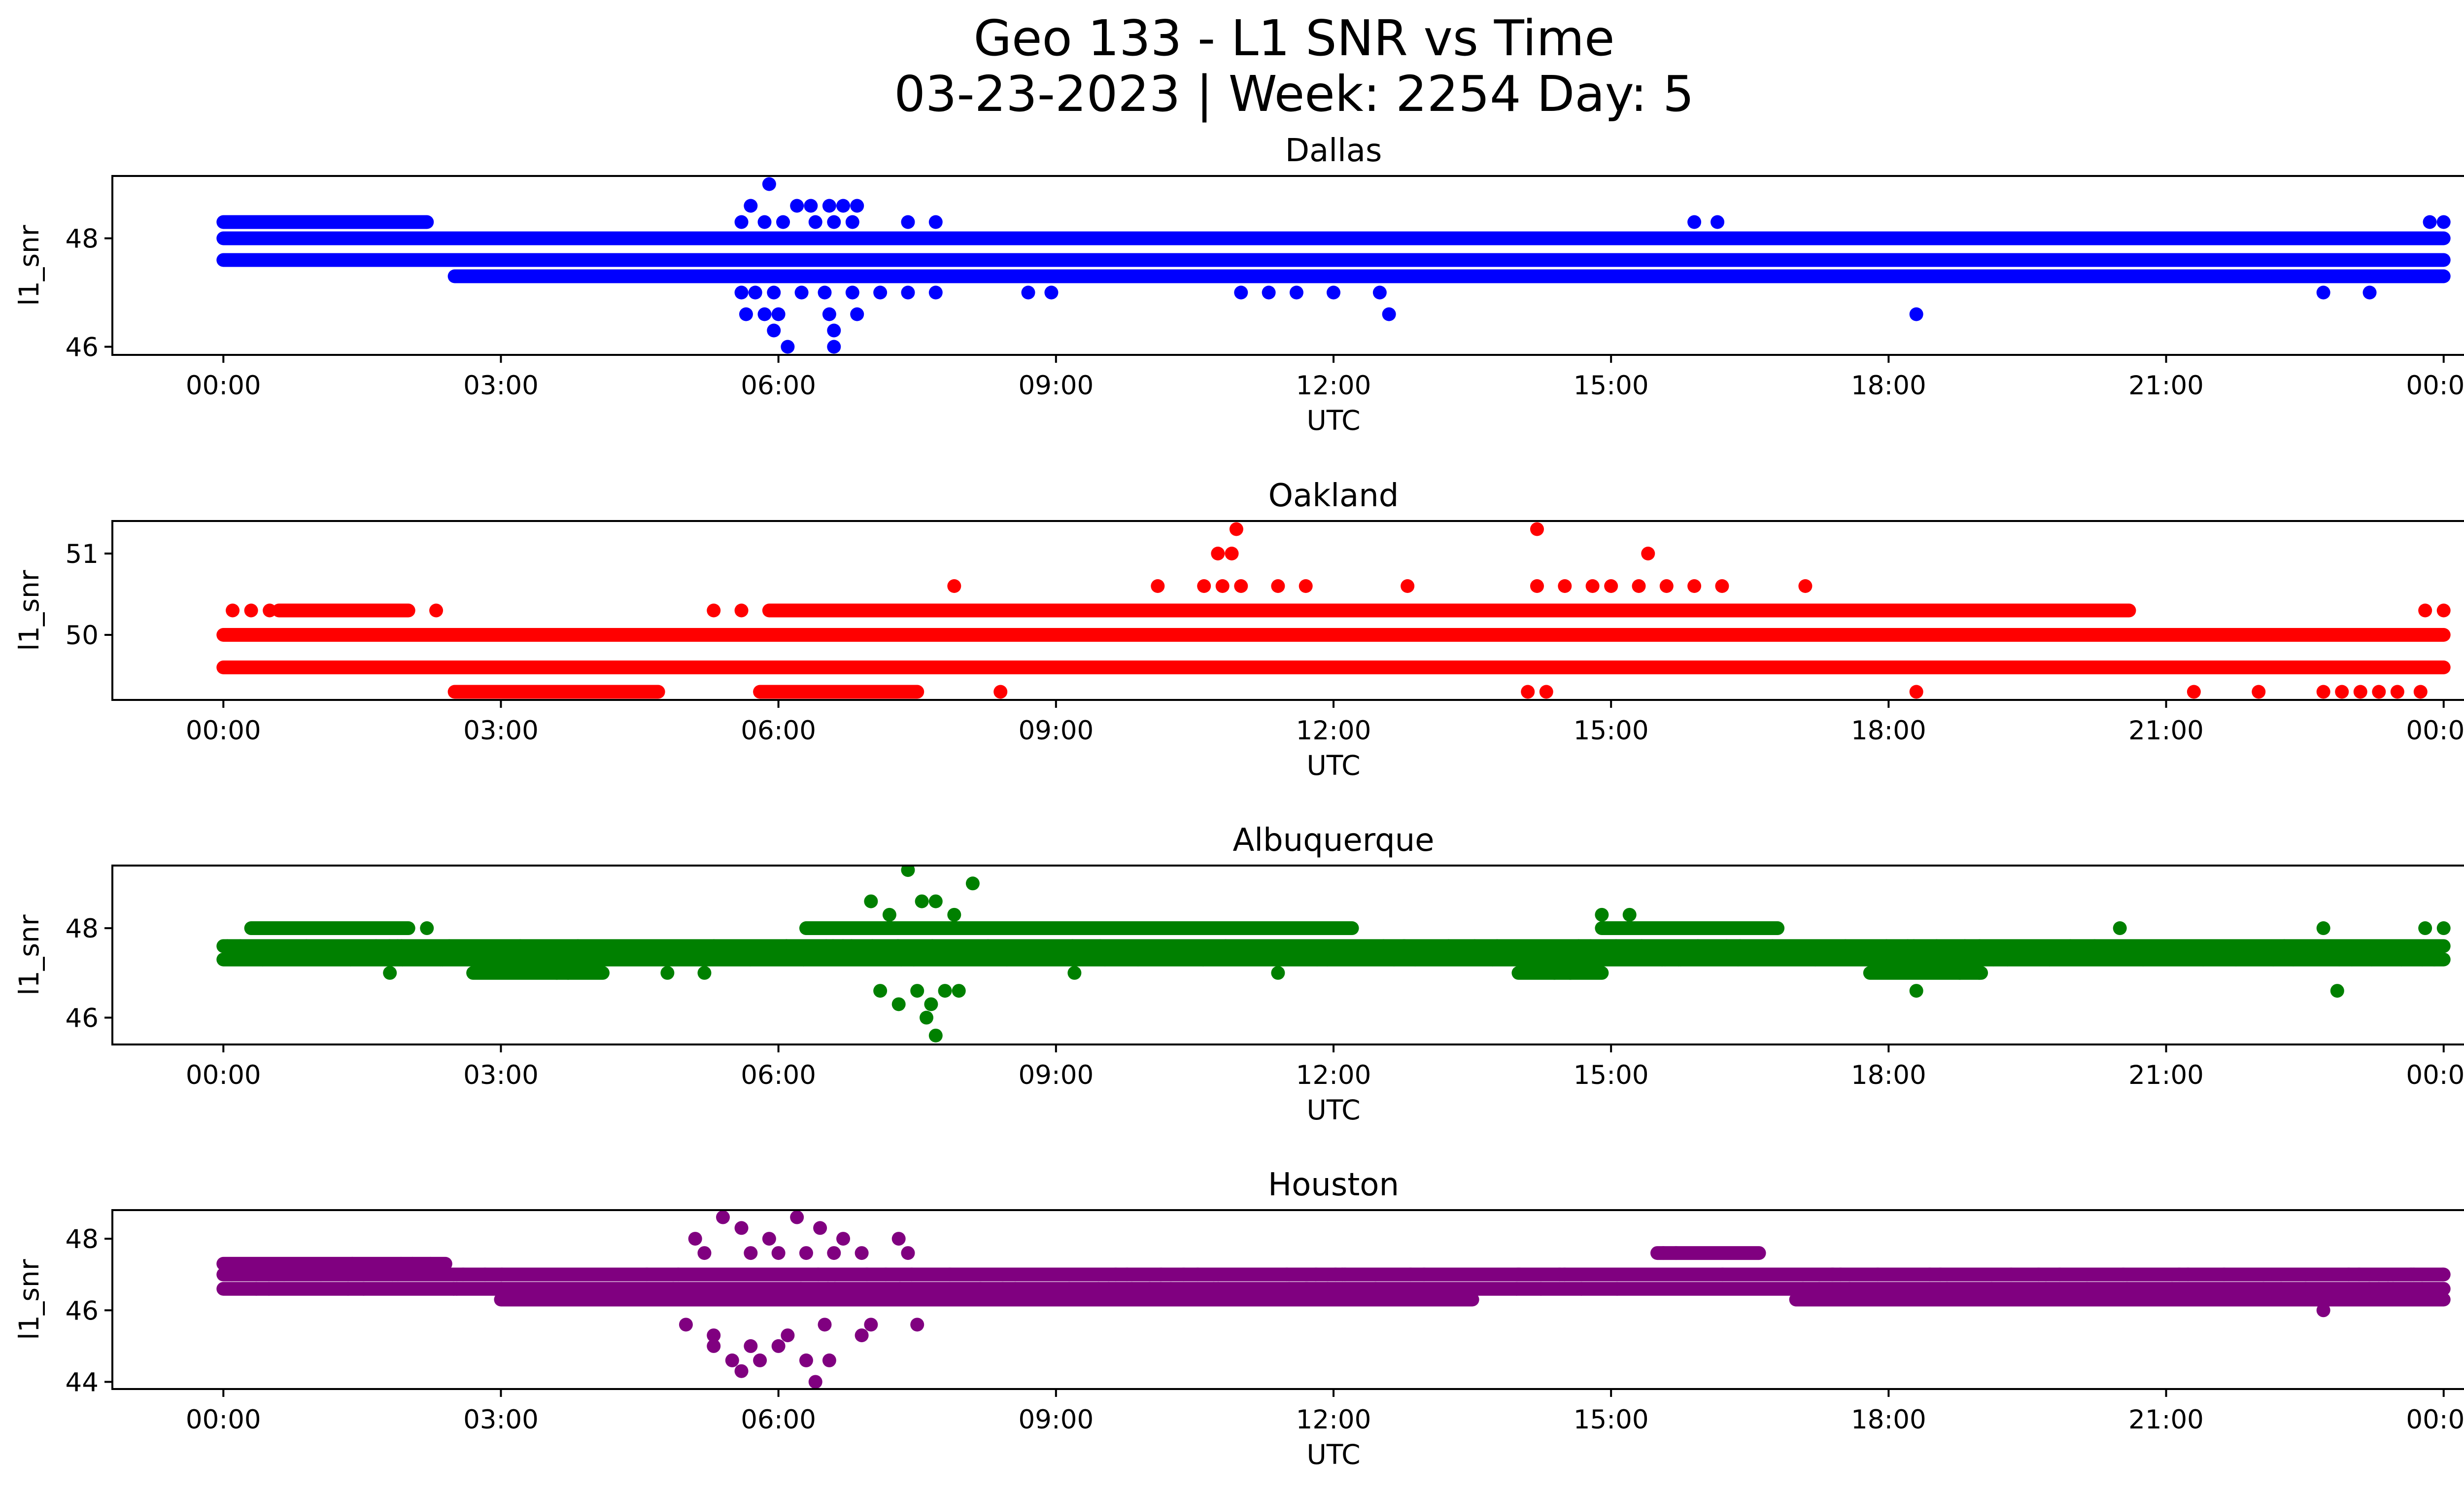 This screenshot has height=1495, width=2464. I want to click on y-axis-label: l1_snr, so click(29, 954).